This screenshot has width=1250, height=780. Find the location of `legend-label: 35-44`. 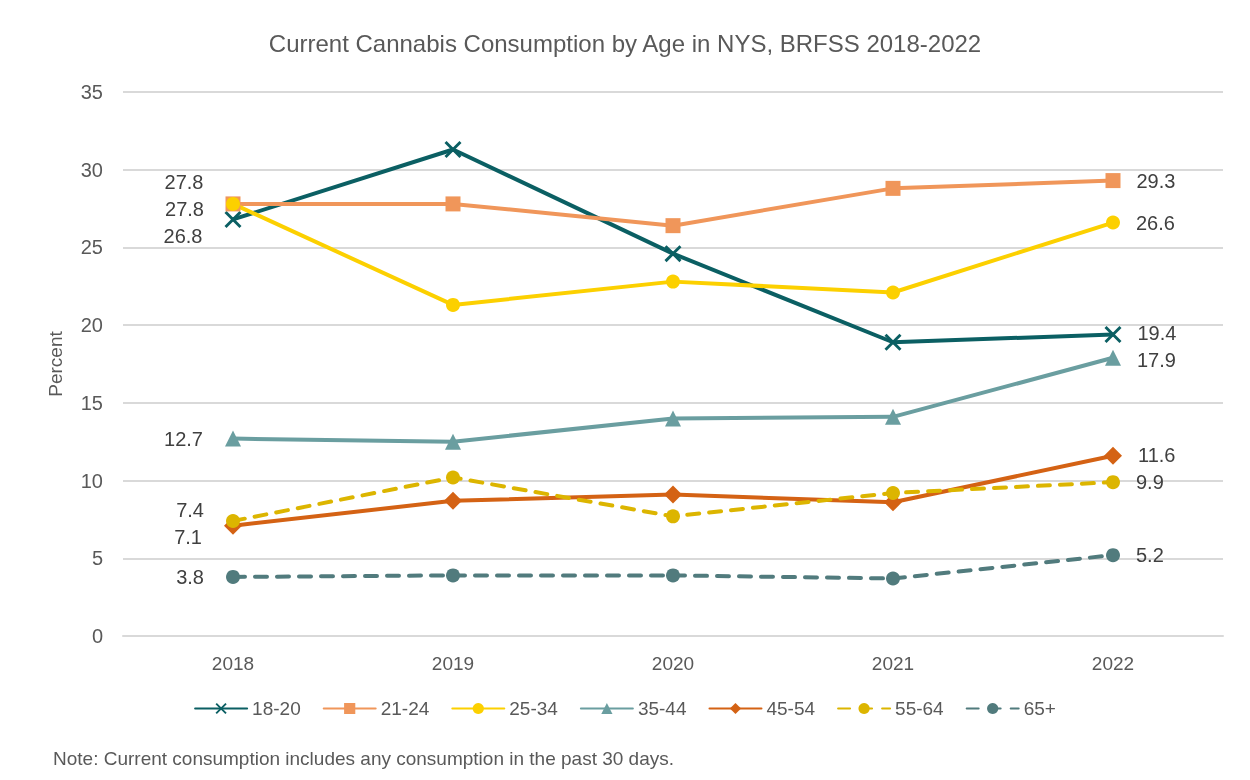

legend-label: 35-44 is located at coordinates (662, 708).